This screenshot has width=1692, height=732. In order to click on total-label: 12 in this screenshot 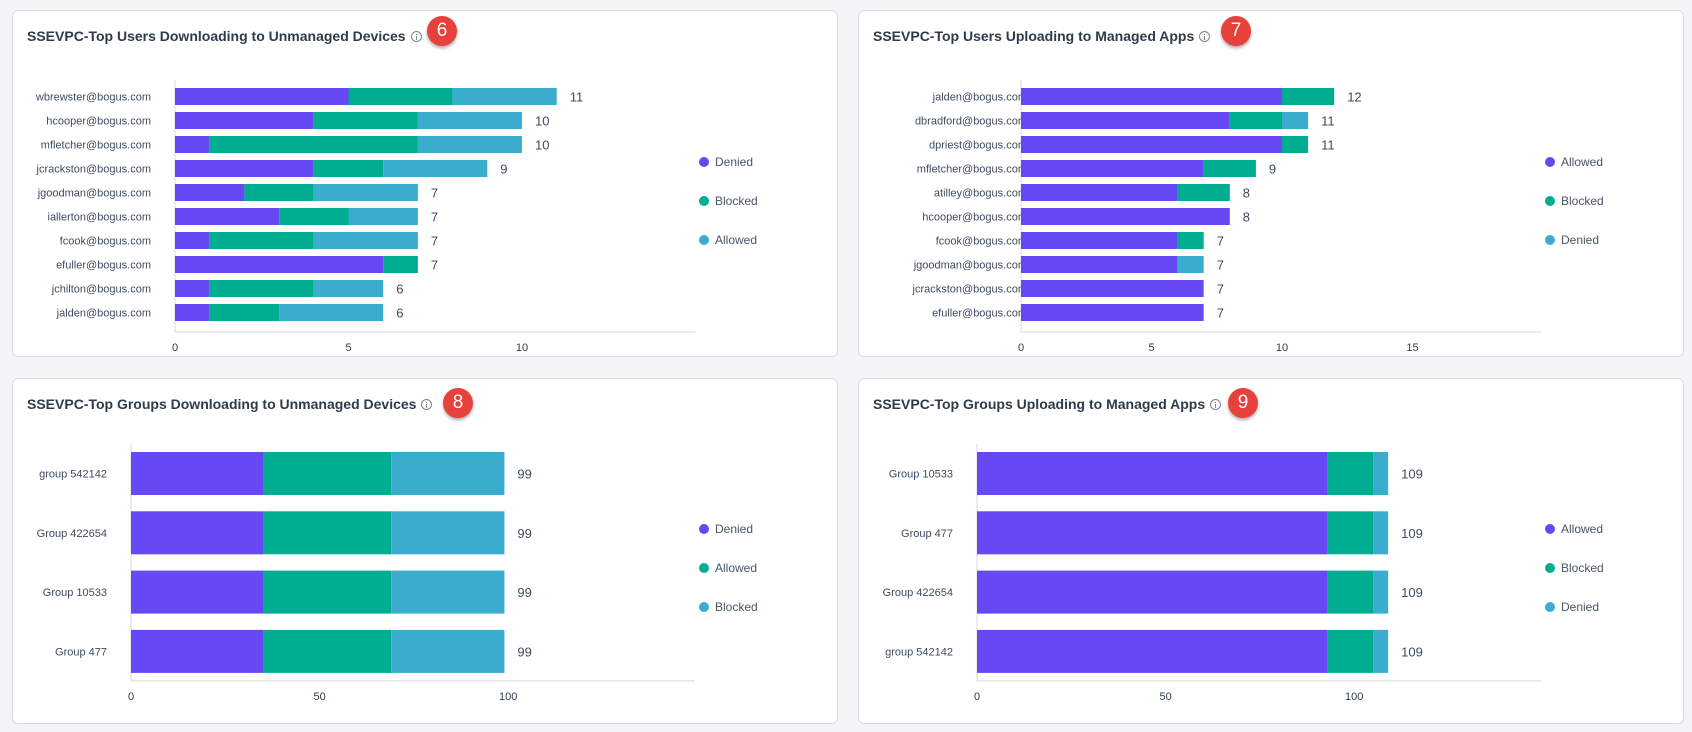, I will do `click(1354, 97)`.